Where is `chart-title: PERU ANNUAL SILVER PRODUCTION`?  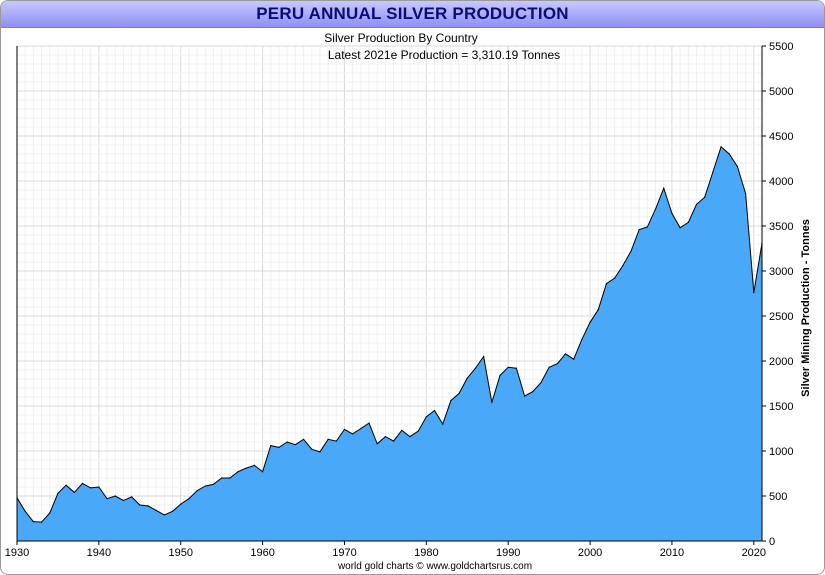
chart-title: PERU ANNUAL SILVER PRODUCTION is located at coordinates (412, 14).